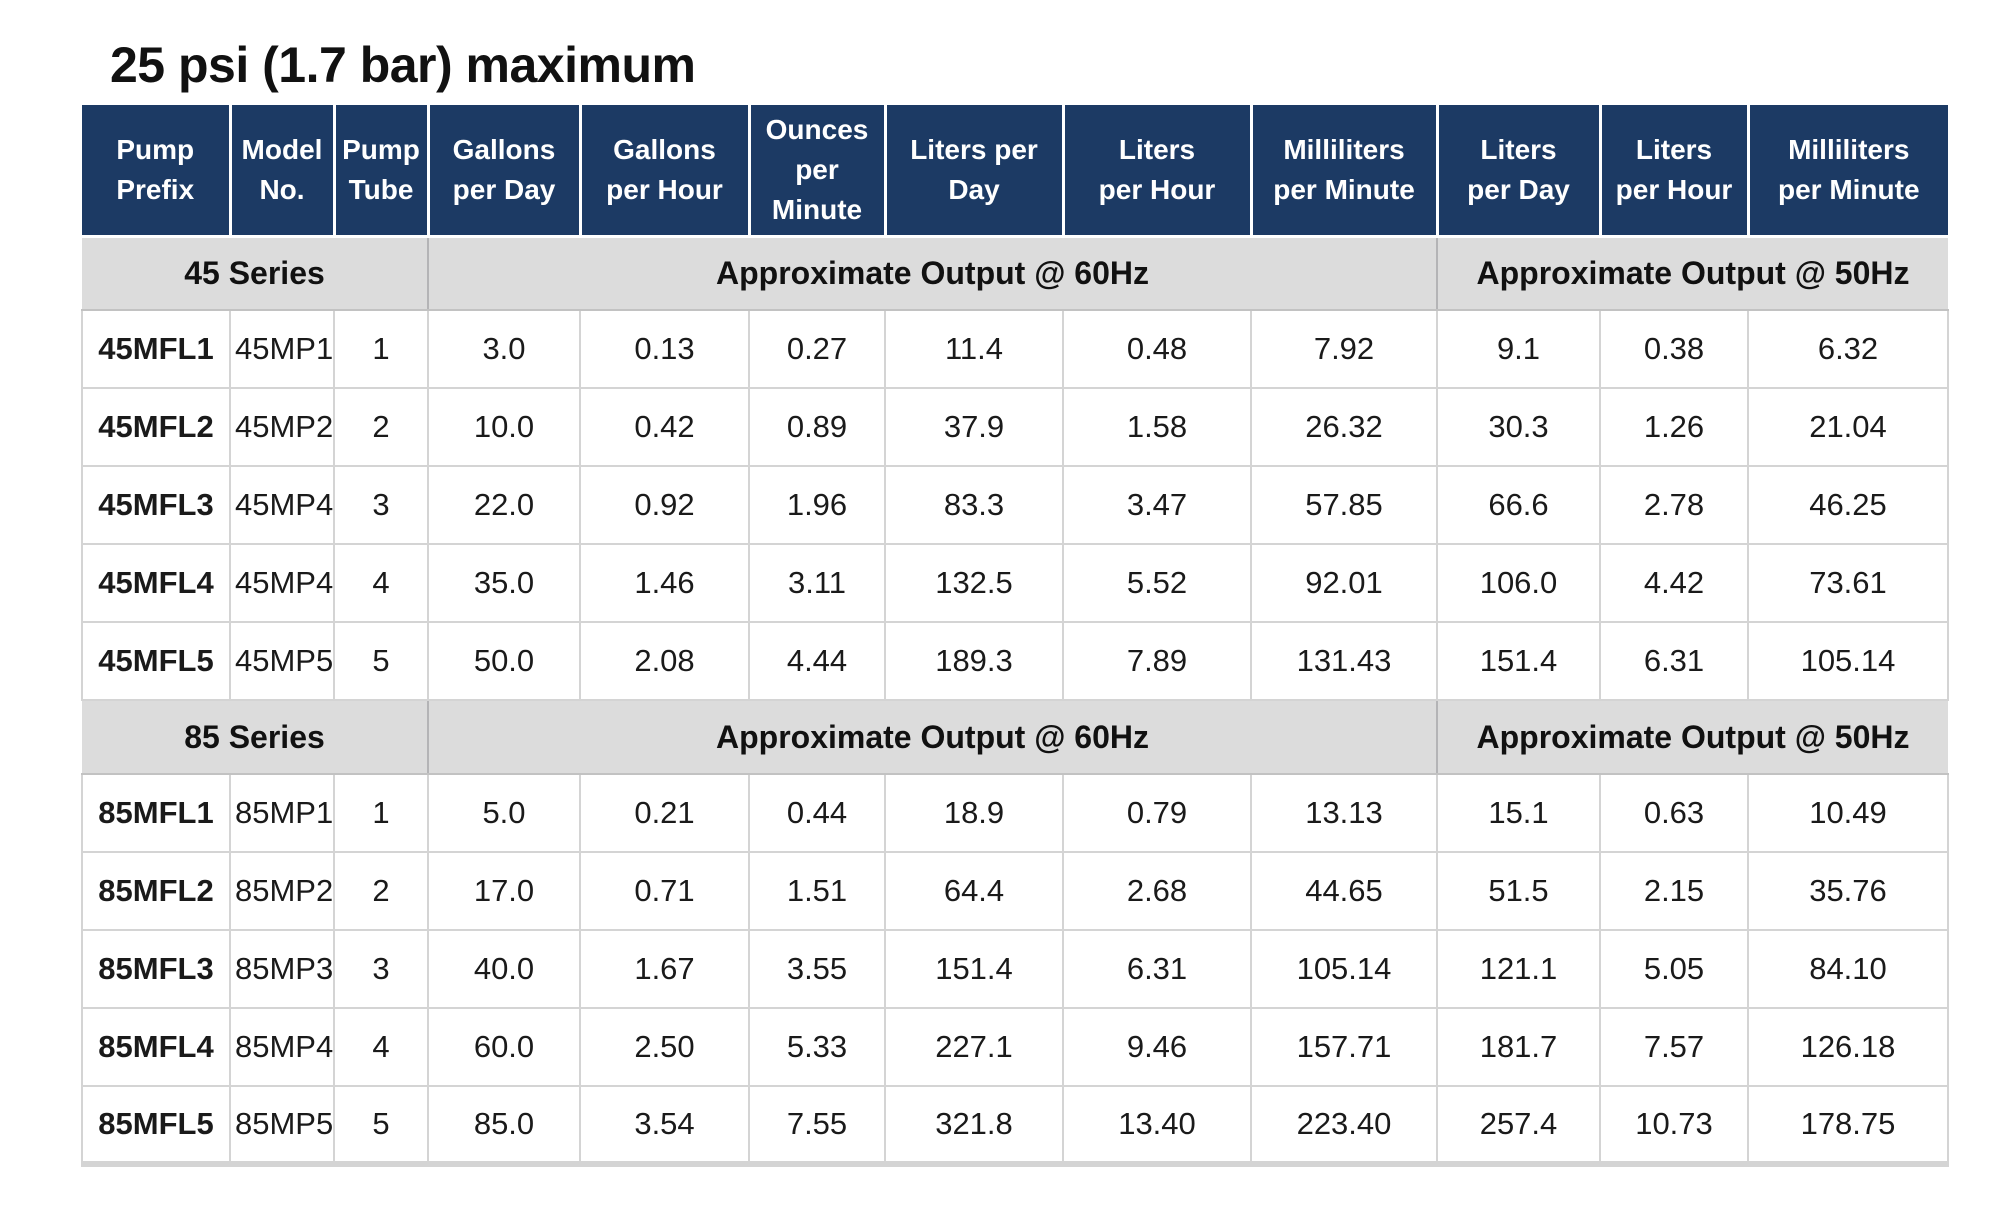  Describe the element at coordinates (1344, 969) in the screenshot. I see `cell-milliliters-per-minute-60hz: 105.14` at that location.